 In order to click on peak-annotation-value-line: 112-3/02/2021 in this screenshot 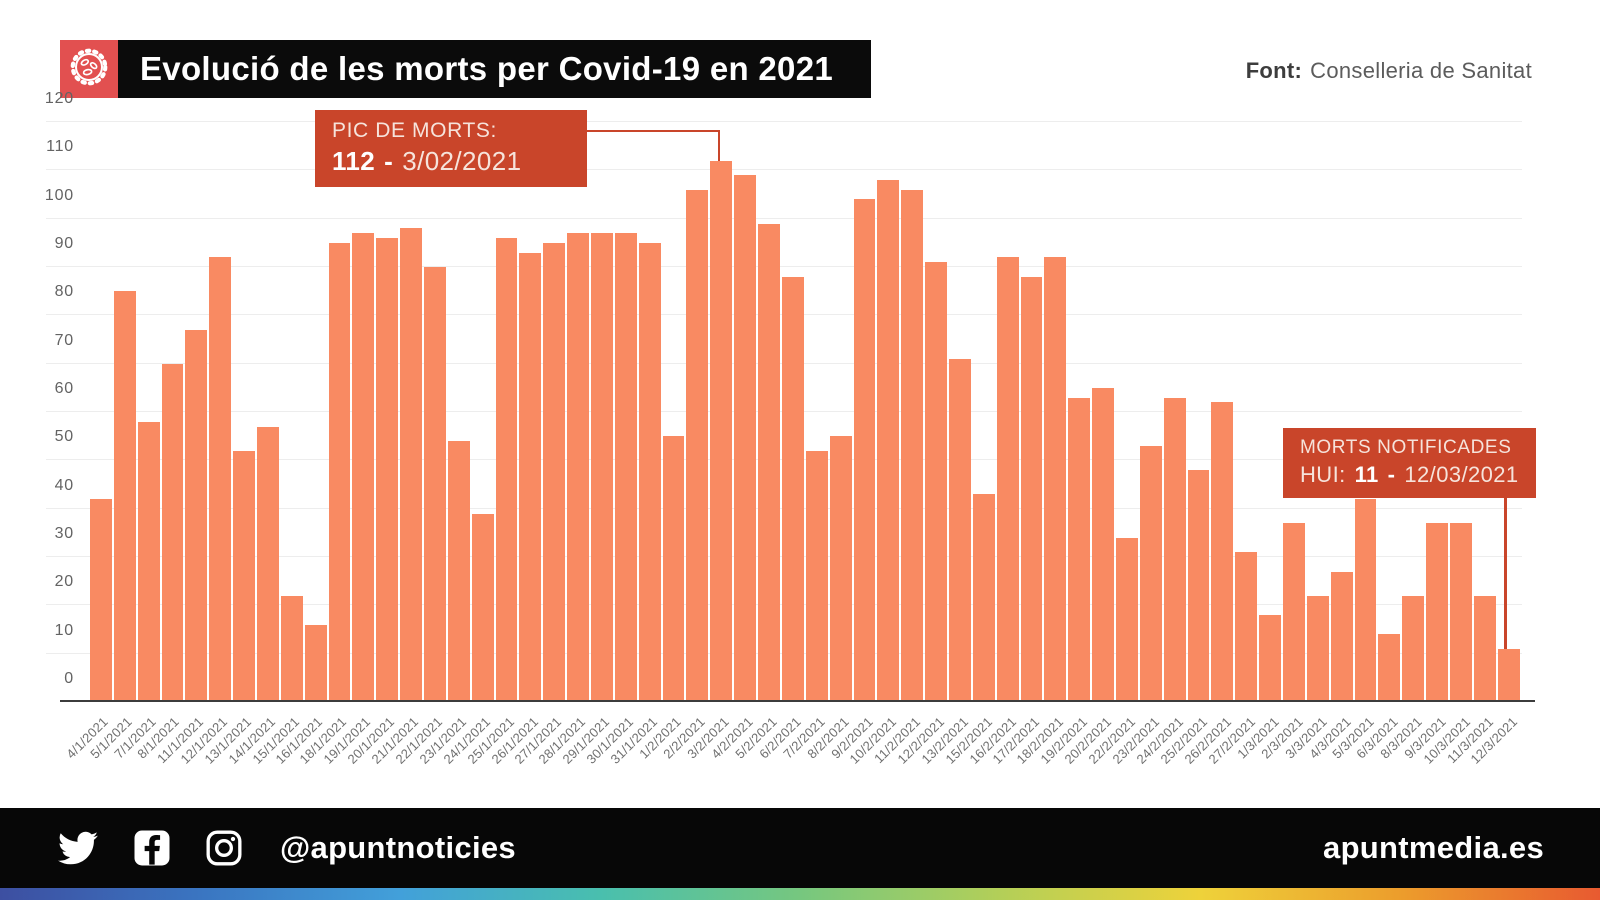, I will do `click(451, 161)`.